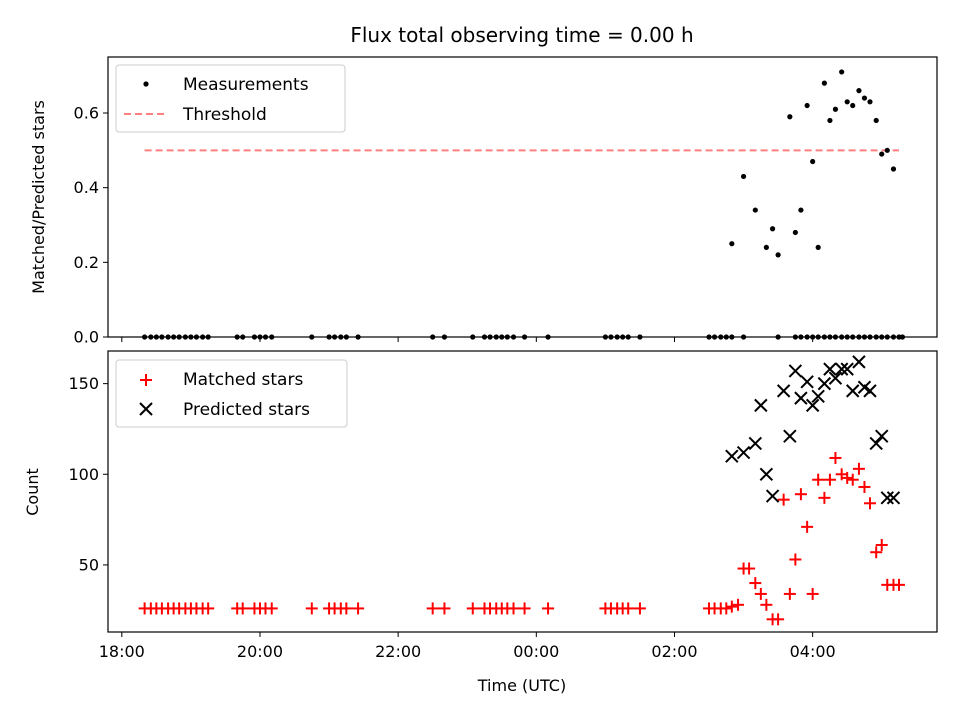  I want to click on legend-threshold-label: Threshold, so click(224, 115).